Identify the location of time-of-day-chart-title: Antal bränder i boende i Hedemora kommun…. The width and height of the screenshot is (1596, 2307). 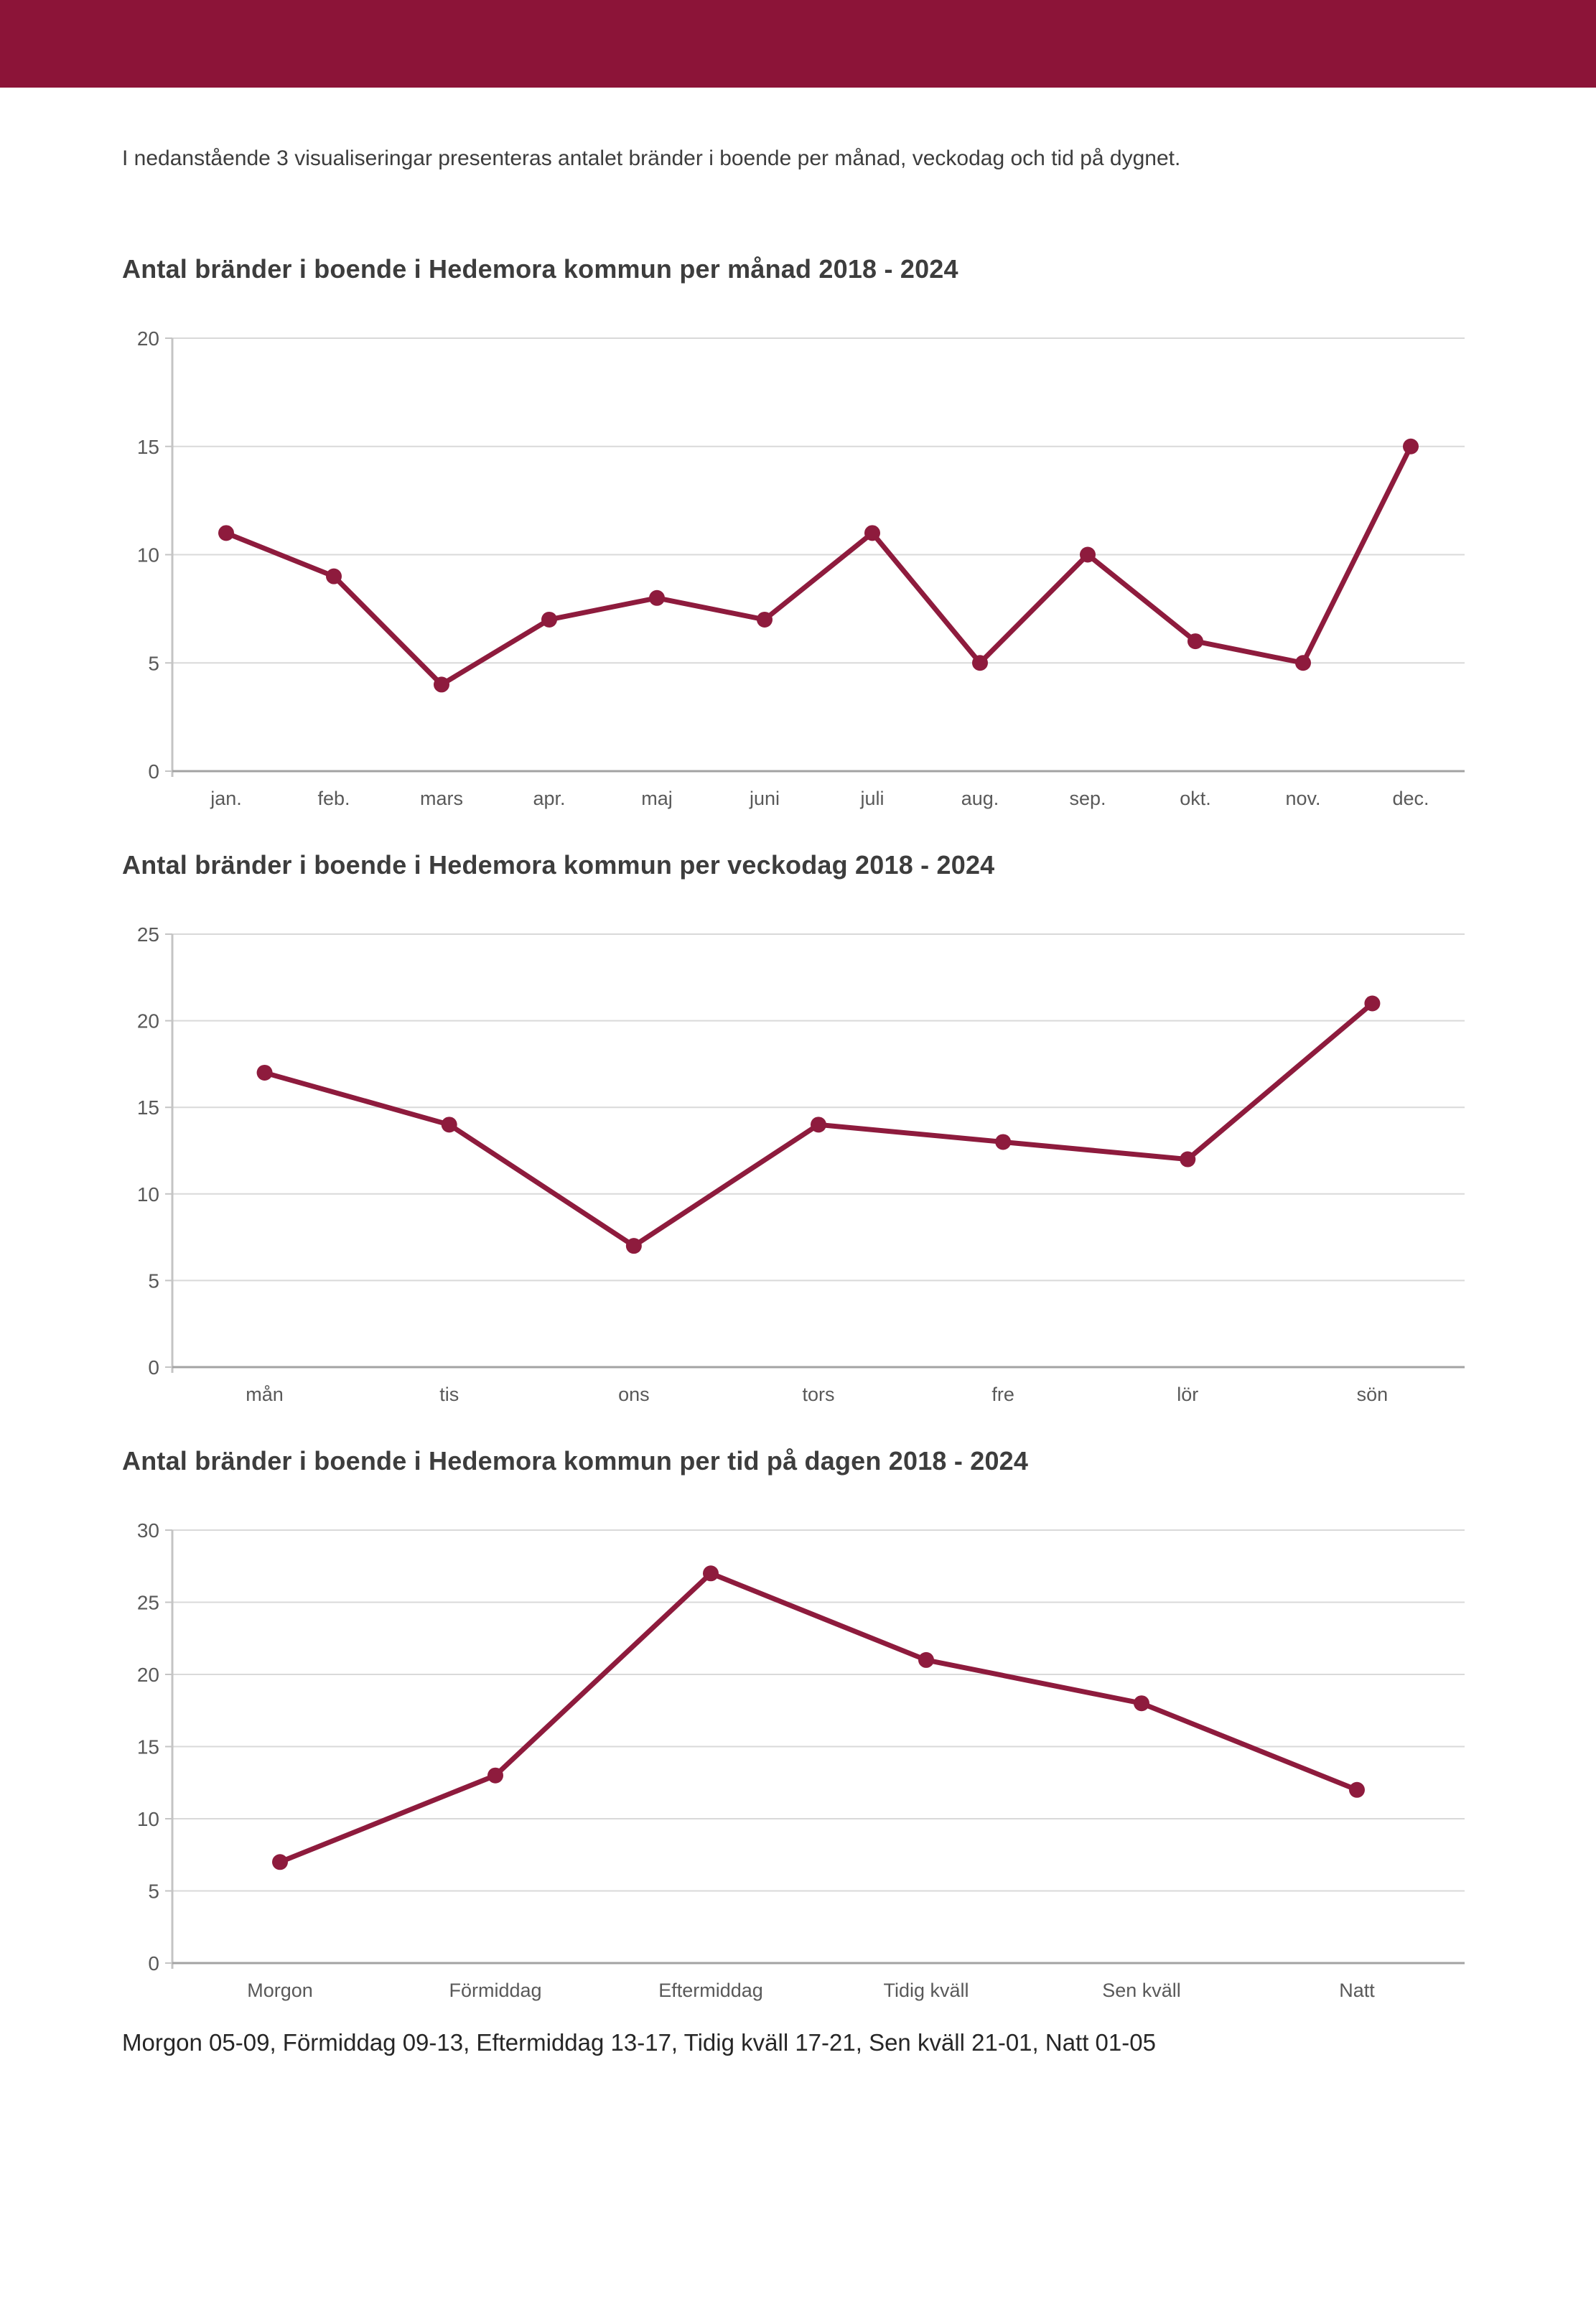
(575, 1461).